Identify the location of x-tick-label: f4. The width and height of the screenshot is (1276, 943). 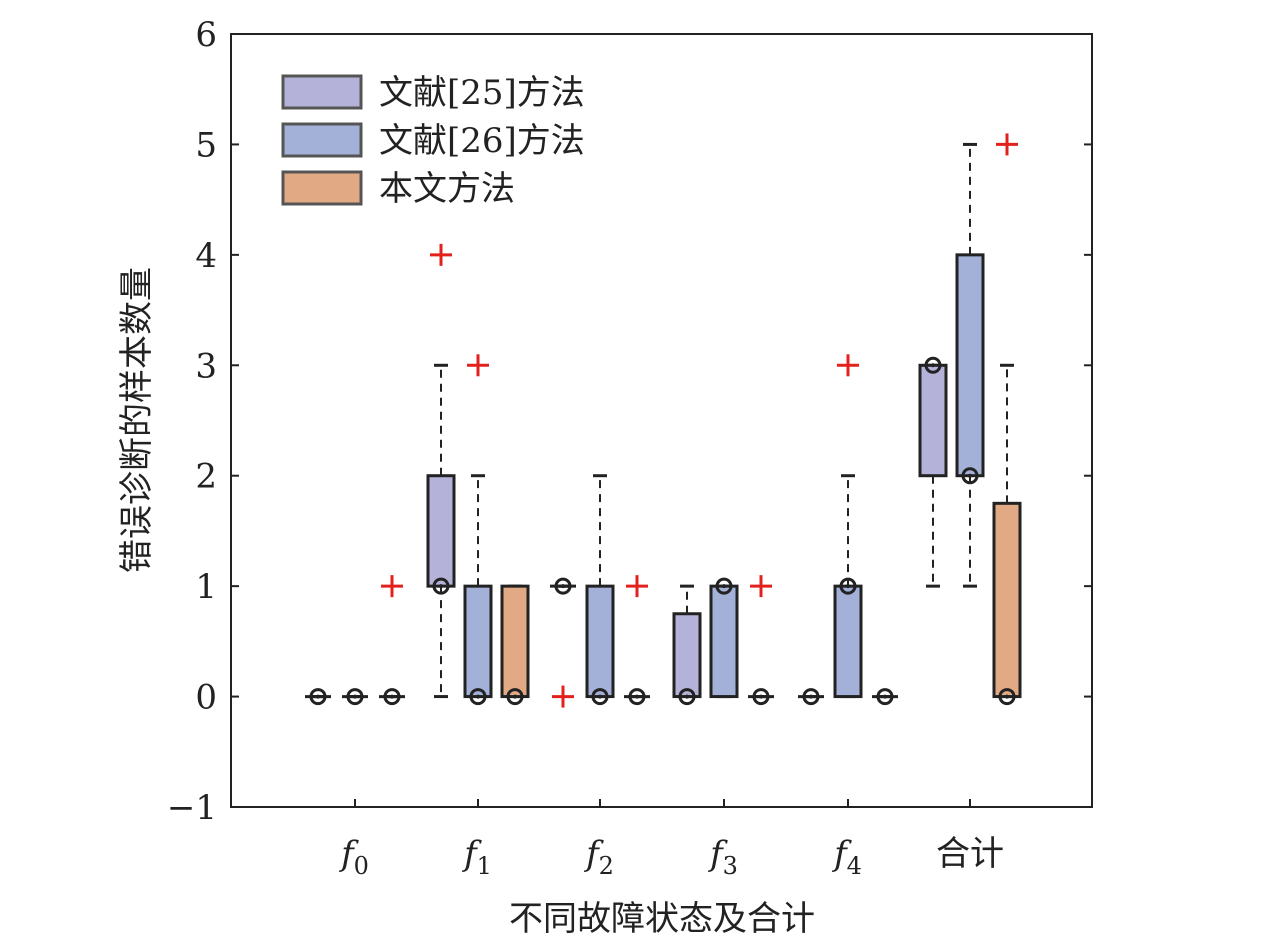
(846, 857).